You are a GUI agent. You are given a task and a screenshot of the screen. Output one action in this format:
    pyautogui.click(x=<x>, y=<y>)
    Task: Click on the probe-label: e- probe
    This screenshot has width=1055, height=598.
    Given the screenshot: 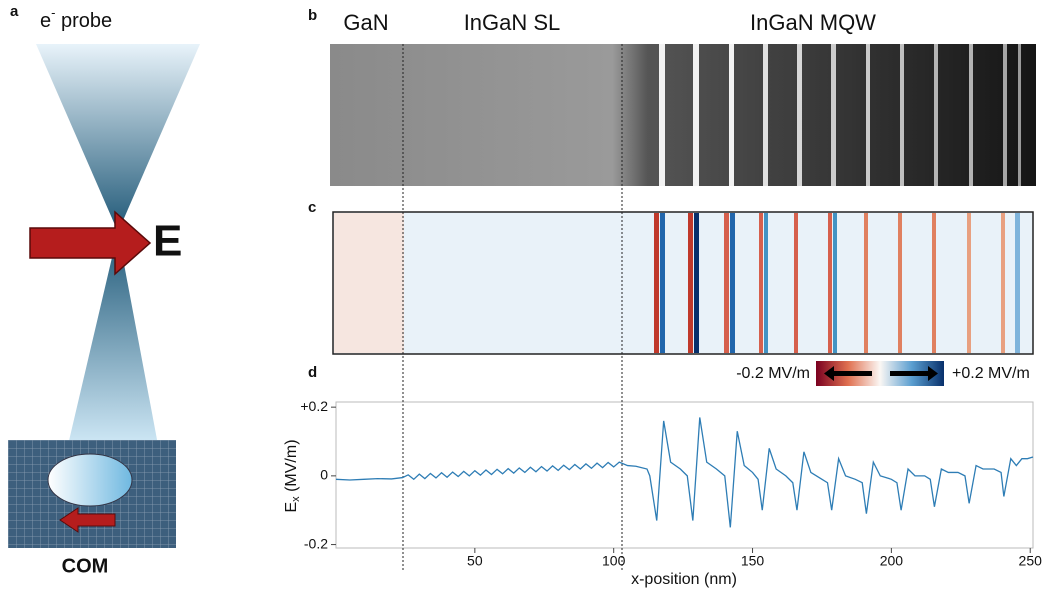 What is the action you would take?
    pyautogui.click(x=76, y=18)
    